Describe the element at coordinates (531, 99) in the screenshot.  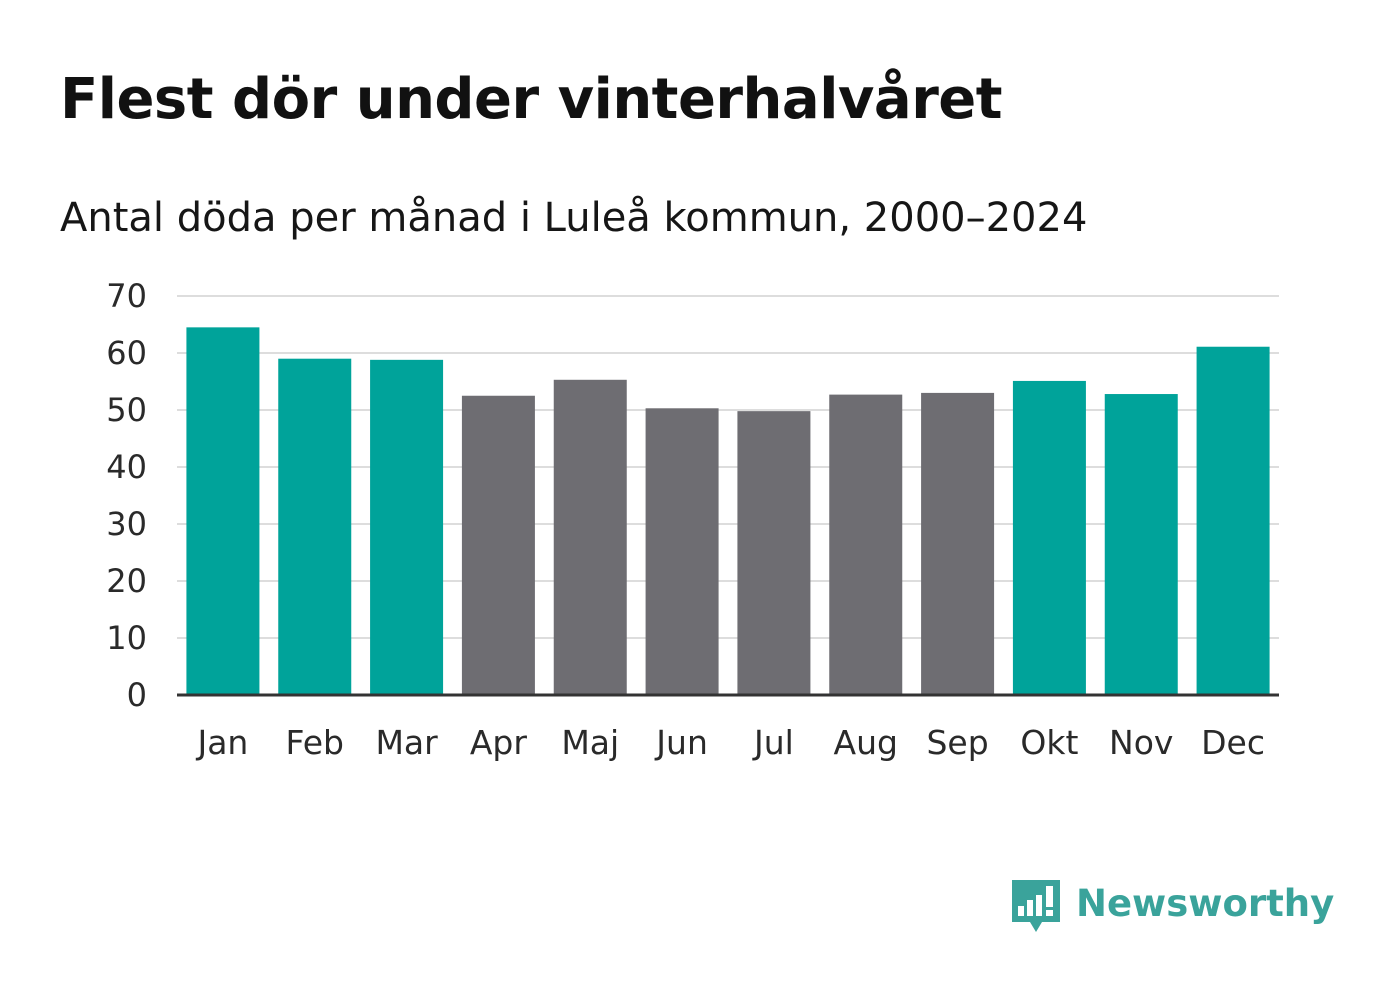
I see `chart-title: Flest dör under vinterhalvåret` at that location.